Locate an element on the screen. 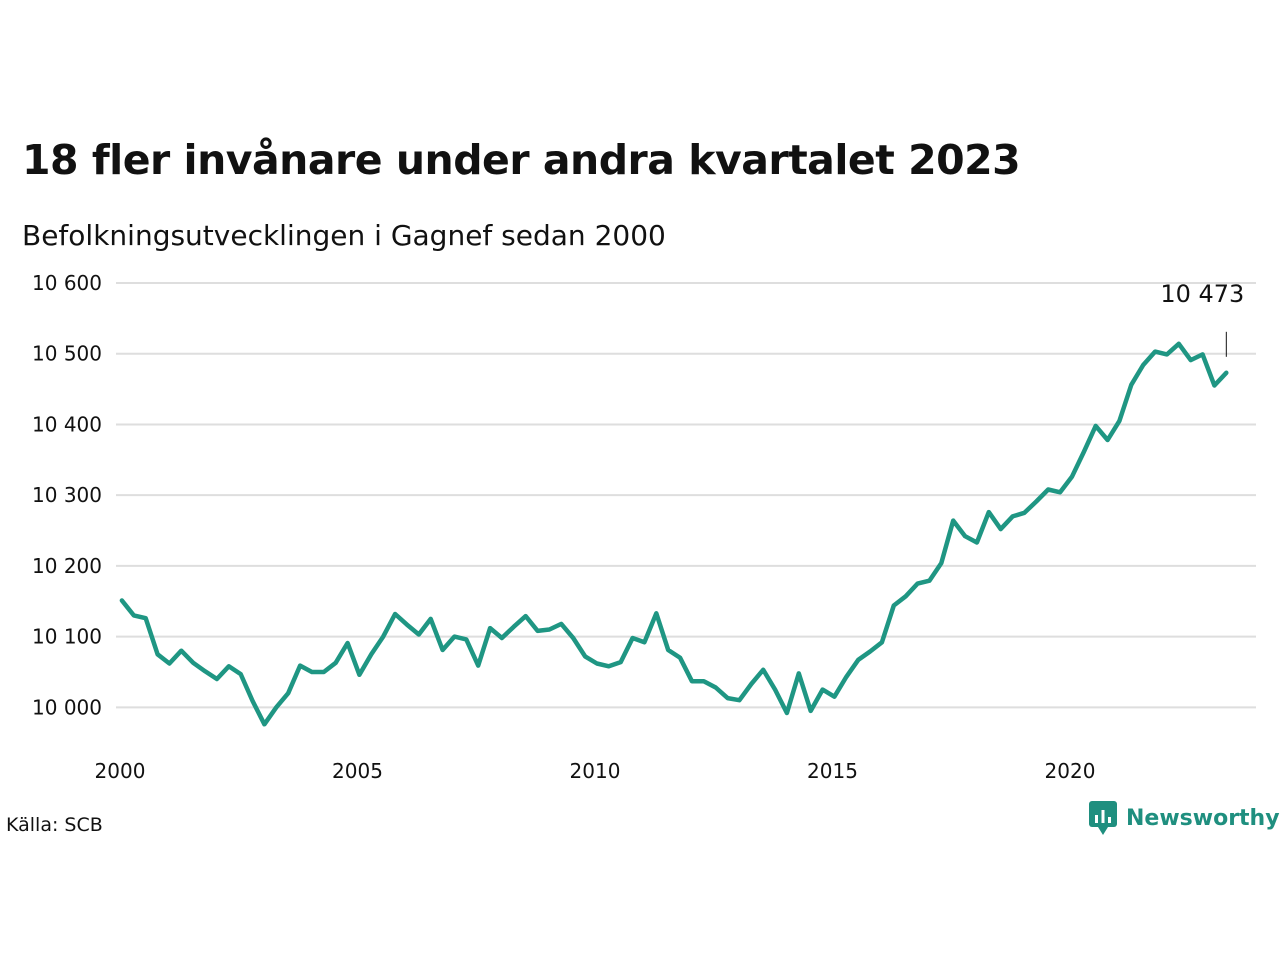 The image size is (1280, 960). brand-name: Newsworthy is located at coordinates (1203, 818).